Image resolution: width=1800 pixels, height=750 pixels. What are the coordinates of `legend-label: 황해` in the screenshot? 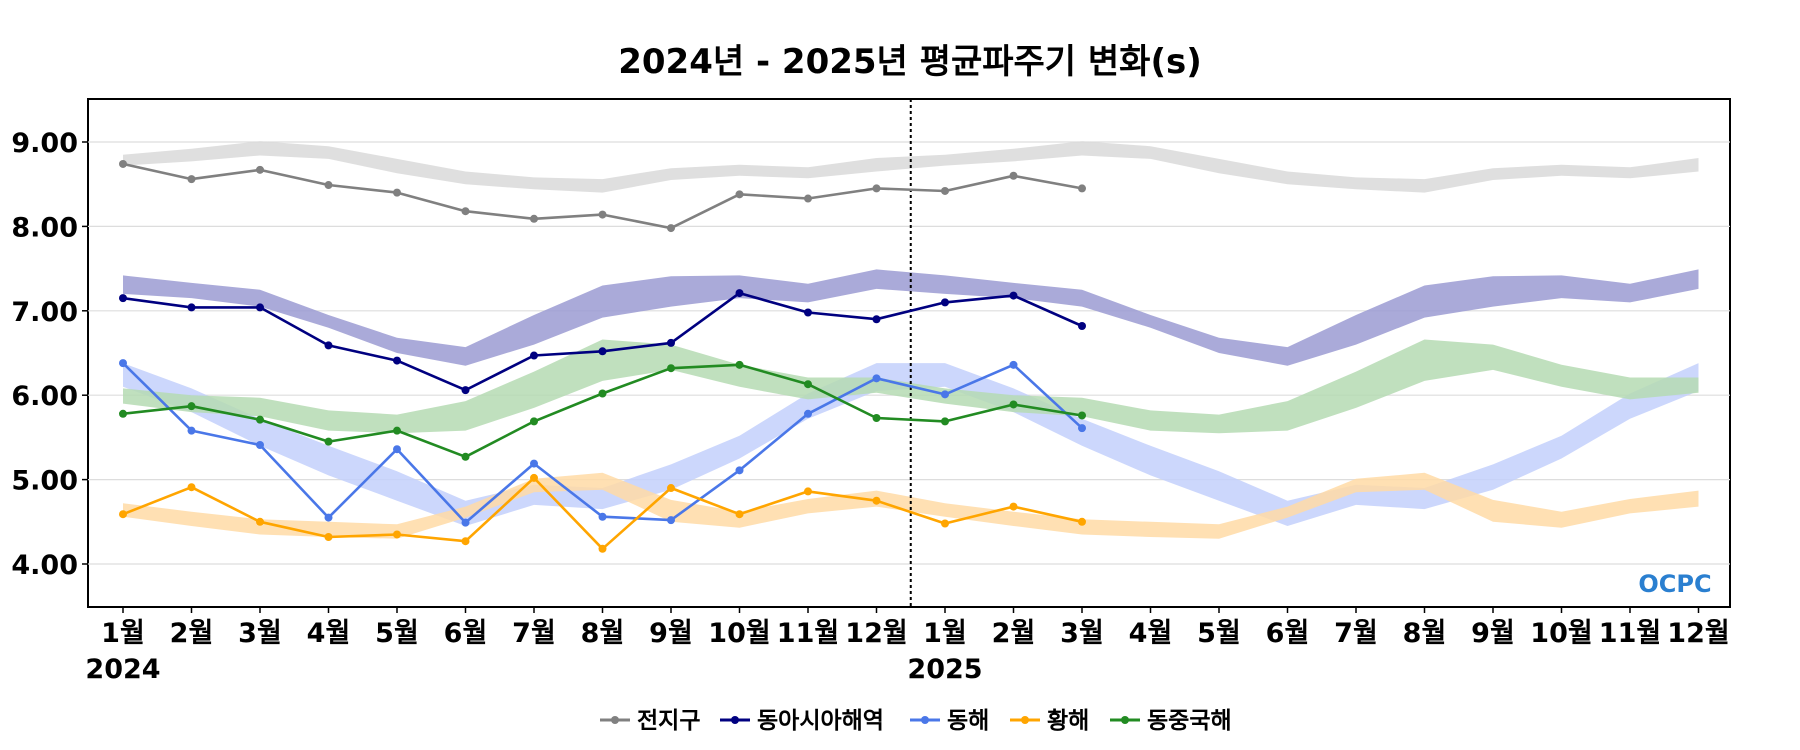 It's located at (1068, 721).